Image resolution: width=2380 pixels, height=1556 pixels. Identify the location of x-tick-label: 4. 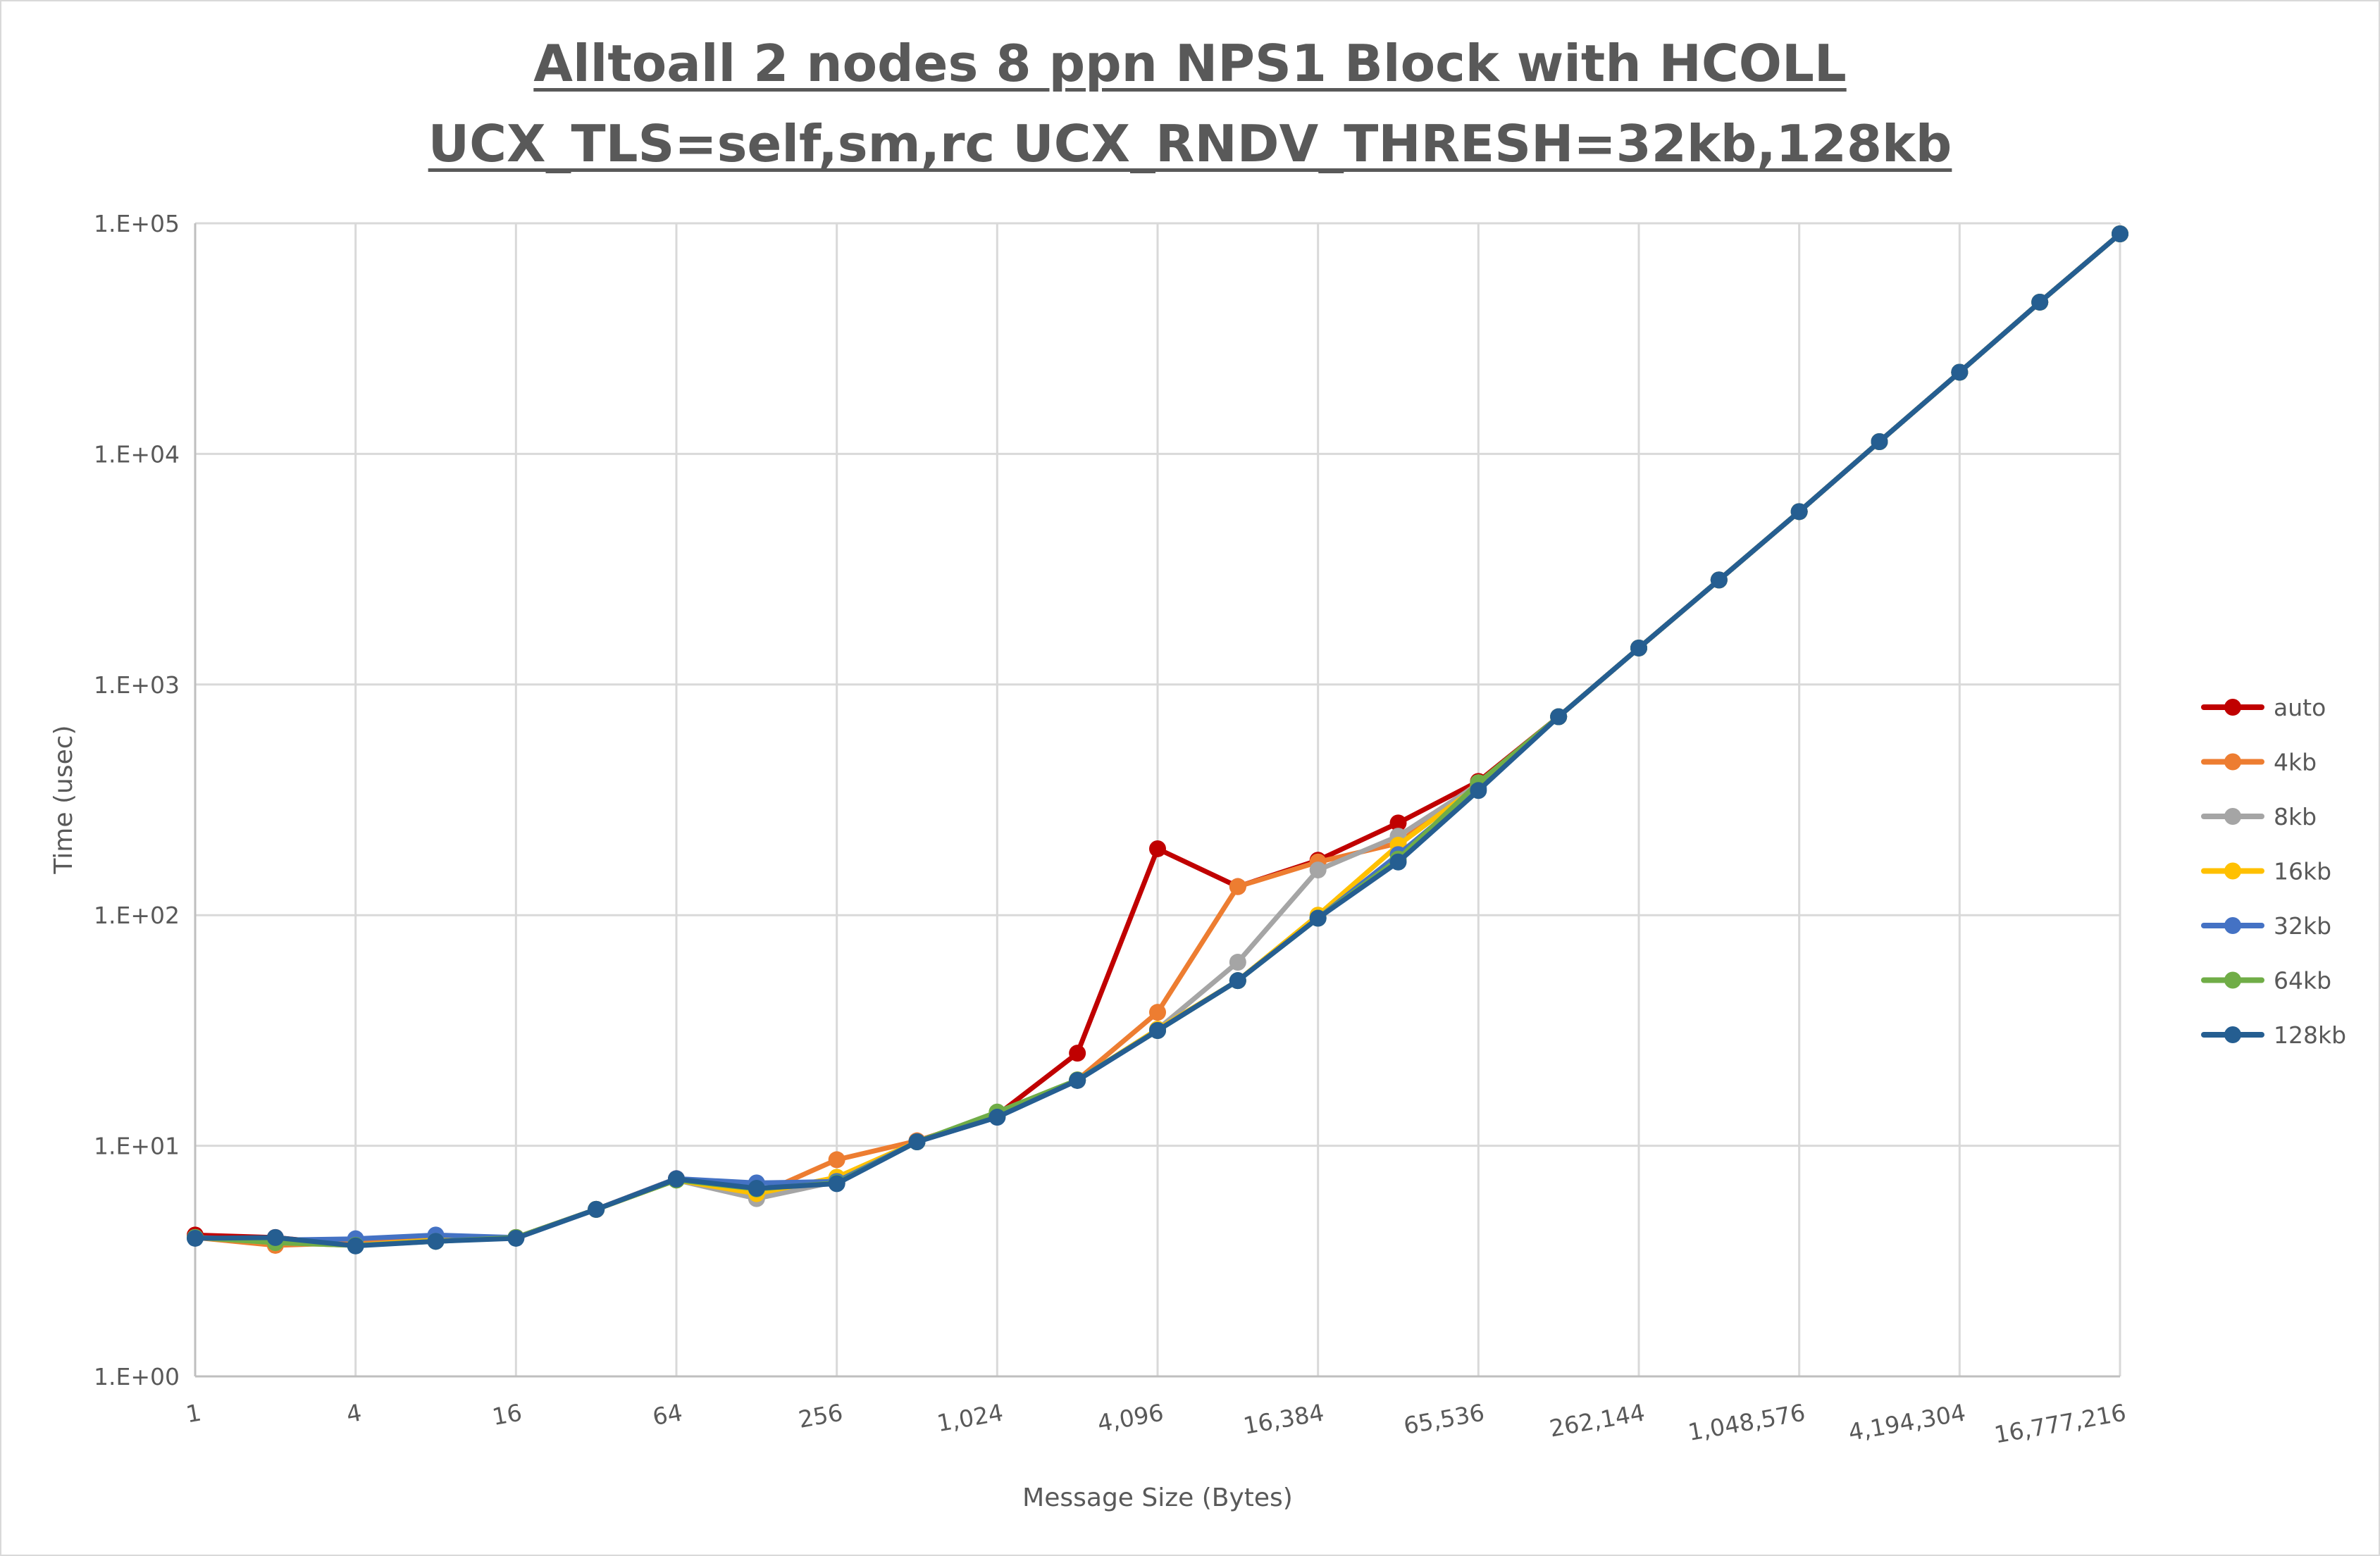
(354, 1413).